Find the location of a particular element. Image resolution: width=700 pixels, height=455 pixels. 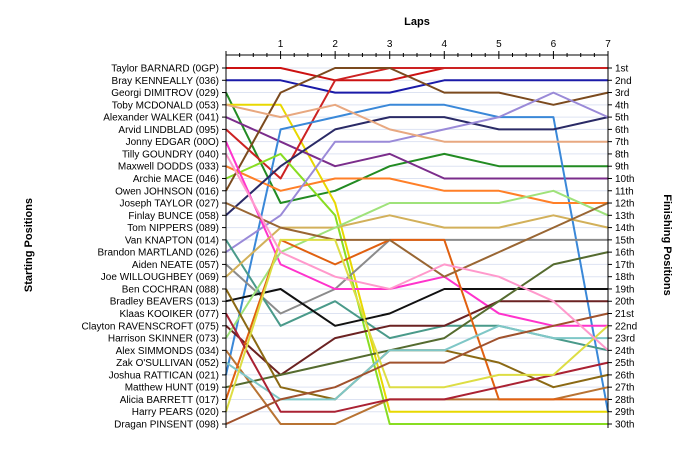

start-label: Harrison SKINNER (073) is located at coordinates (163, 339).